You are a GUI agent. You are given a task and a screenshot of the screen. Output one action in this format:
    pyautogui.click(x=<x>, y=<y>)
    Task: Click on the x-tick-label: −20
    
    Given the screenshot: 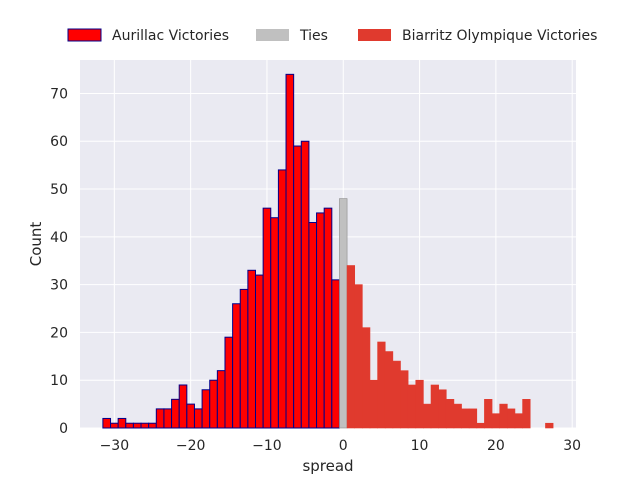 What is the action you would take?
    pyautogui.click(x=191, y=446)
    